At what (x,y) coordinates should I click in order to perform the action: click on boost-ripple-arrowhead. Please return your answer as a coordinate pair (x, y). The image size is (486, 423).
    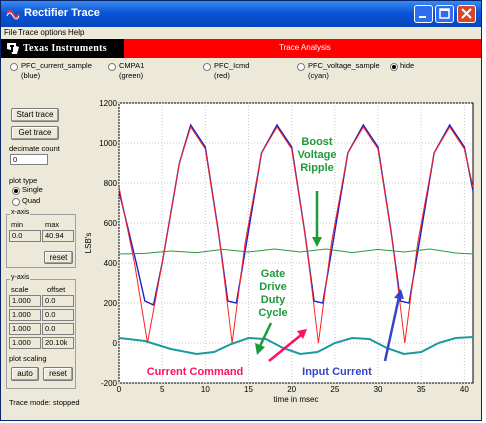
    Looking at the image, I should click on (317, 242).